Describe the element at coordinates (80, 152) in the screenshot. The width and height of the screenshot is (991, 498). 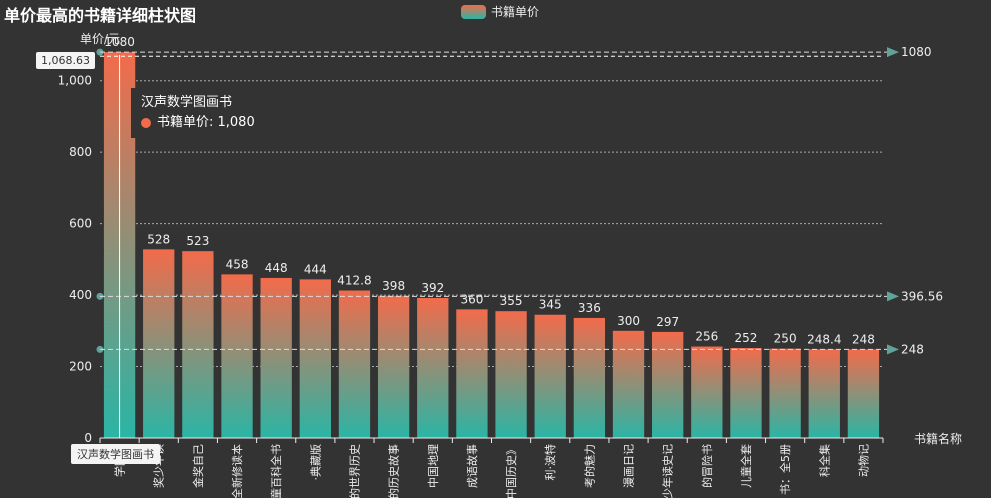
I see `y-tick-label: 800` at that location.